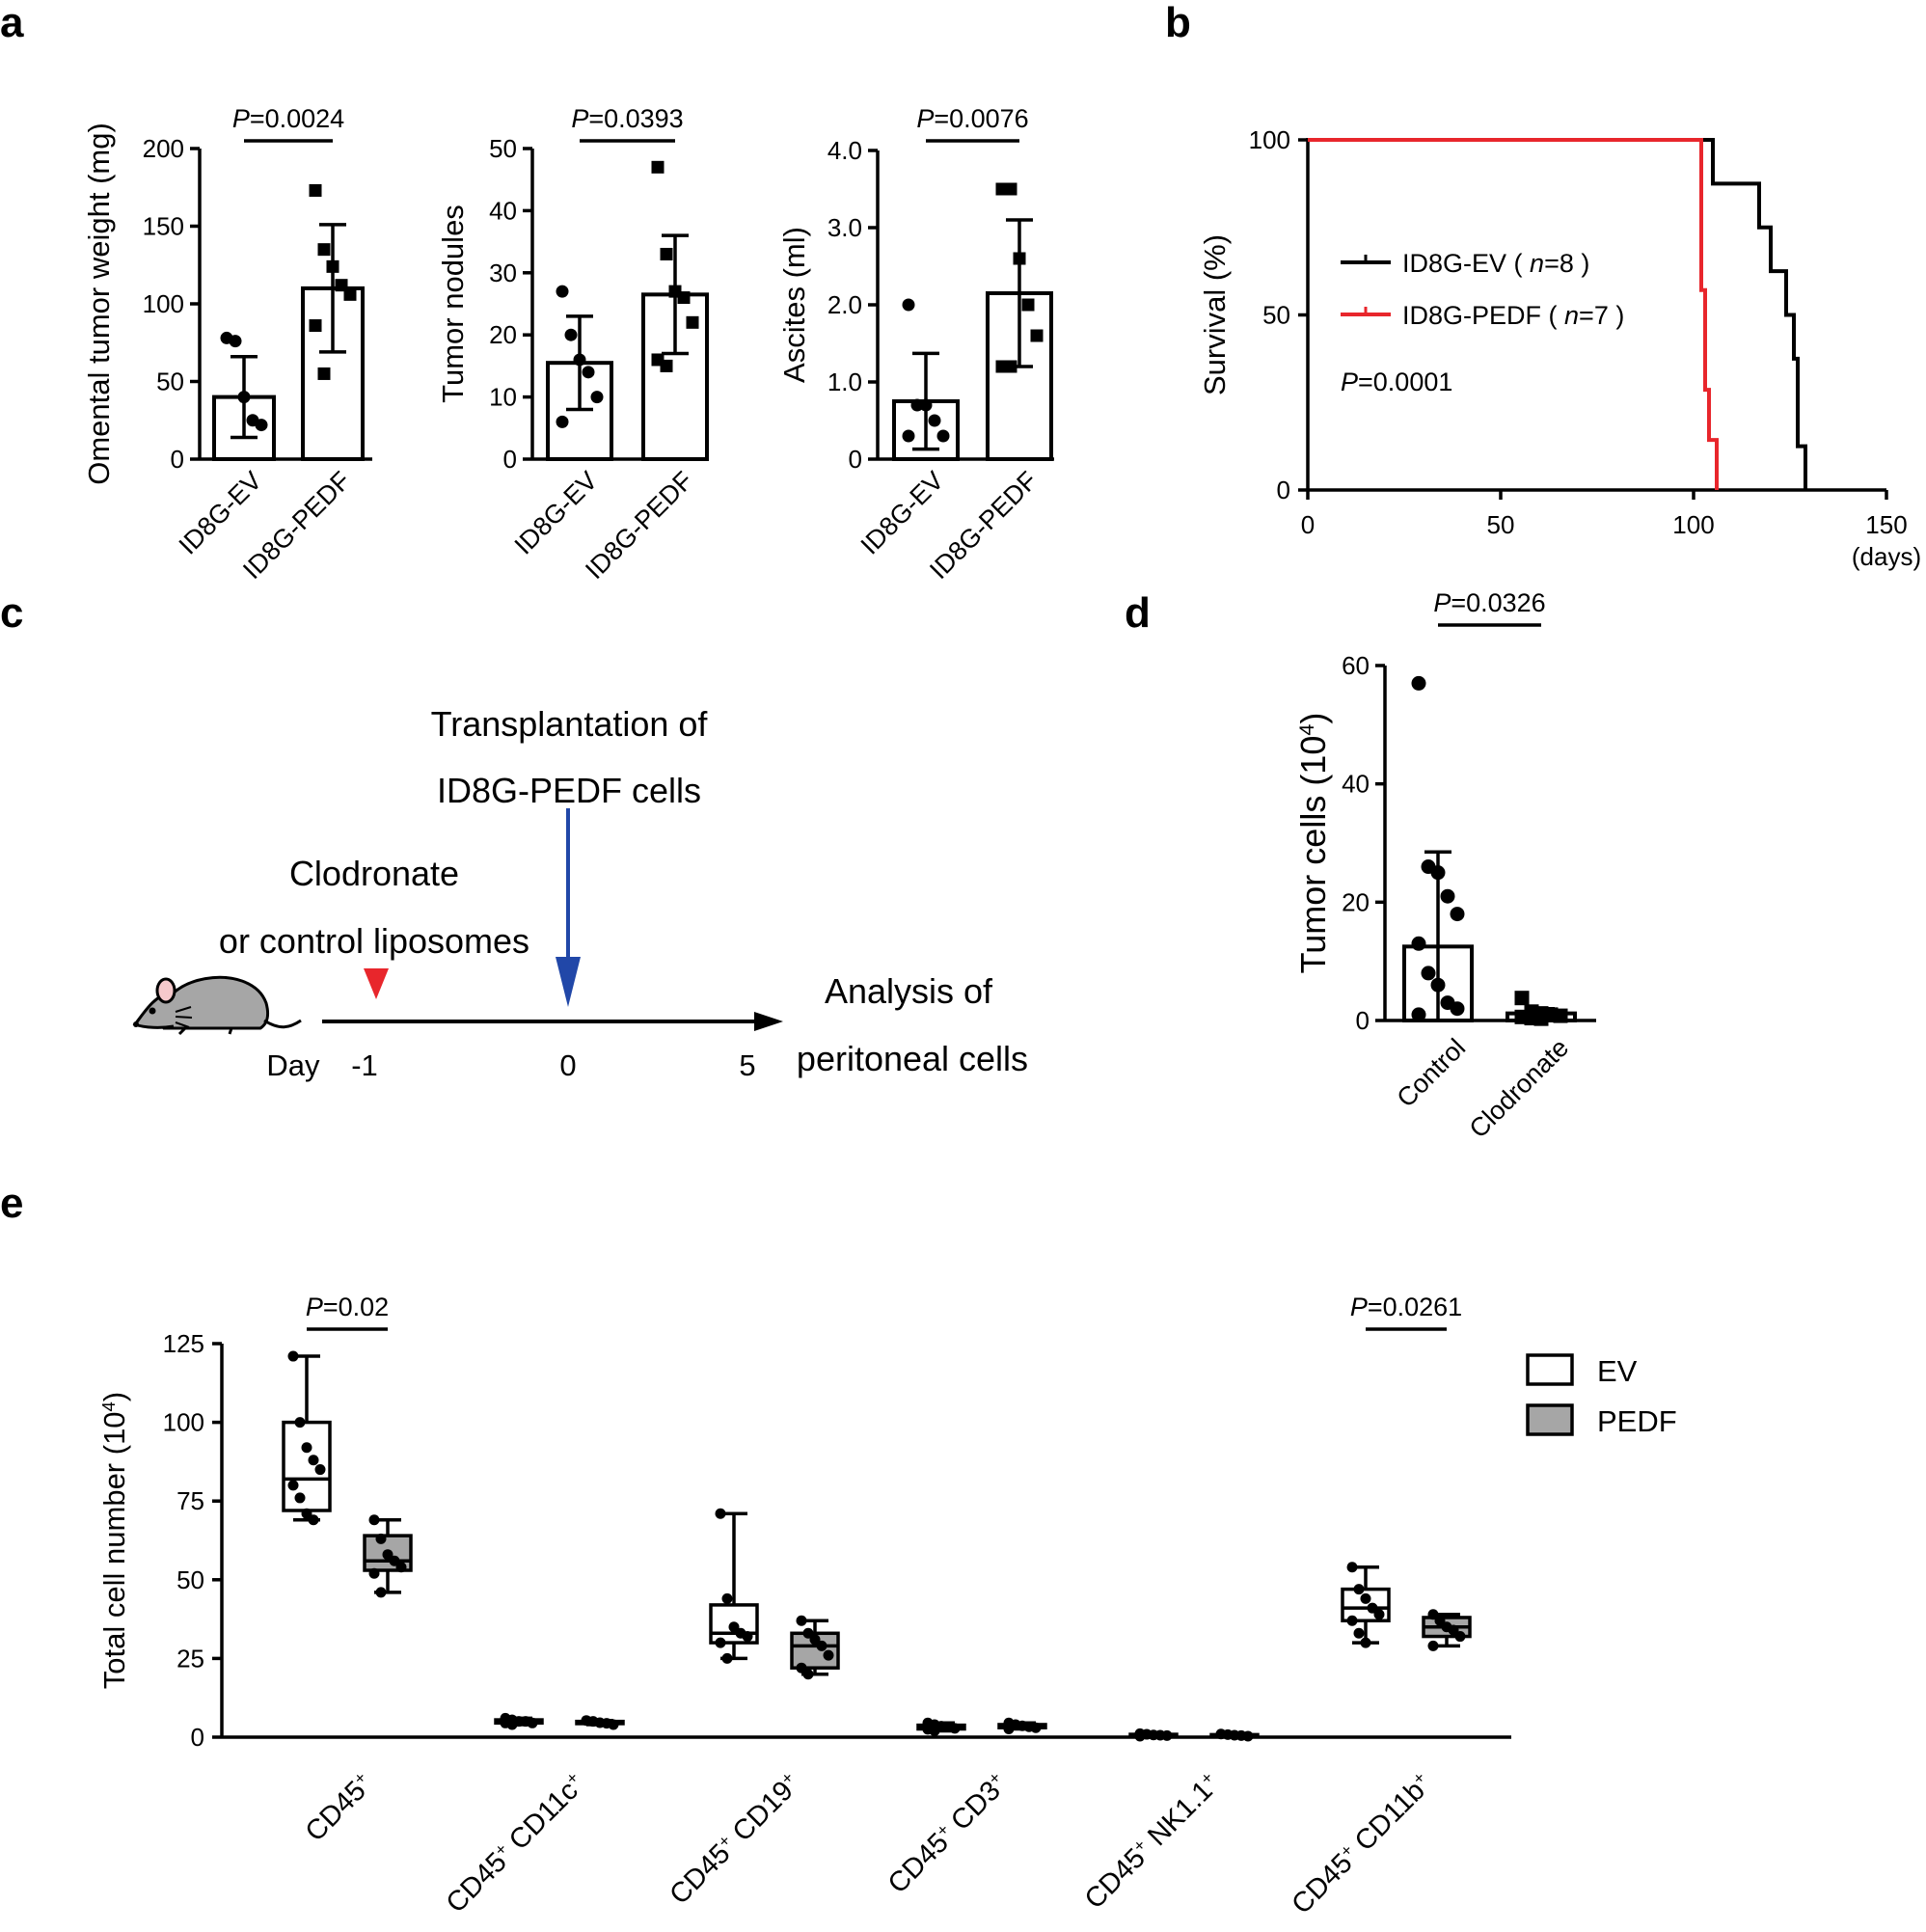  Describe the element at coordinates (503, 273) in the screenshot. I see `y-tick-label: 30` at that location.